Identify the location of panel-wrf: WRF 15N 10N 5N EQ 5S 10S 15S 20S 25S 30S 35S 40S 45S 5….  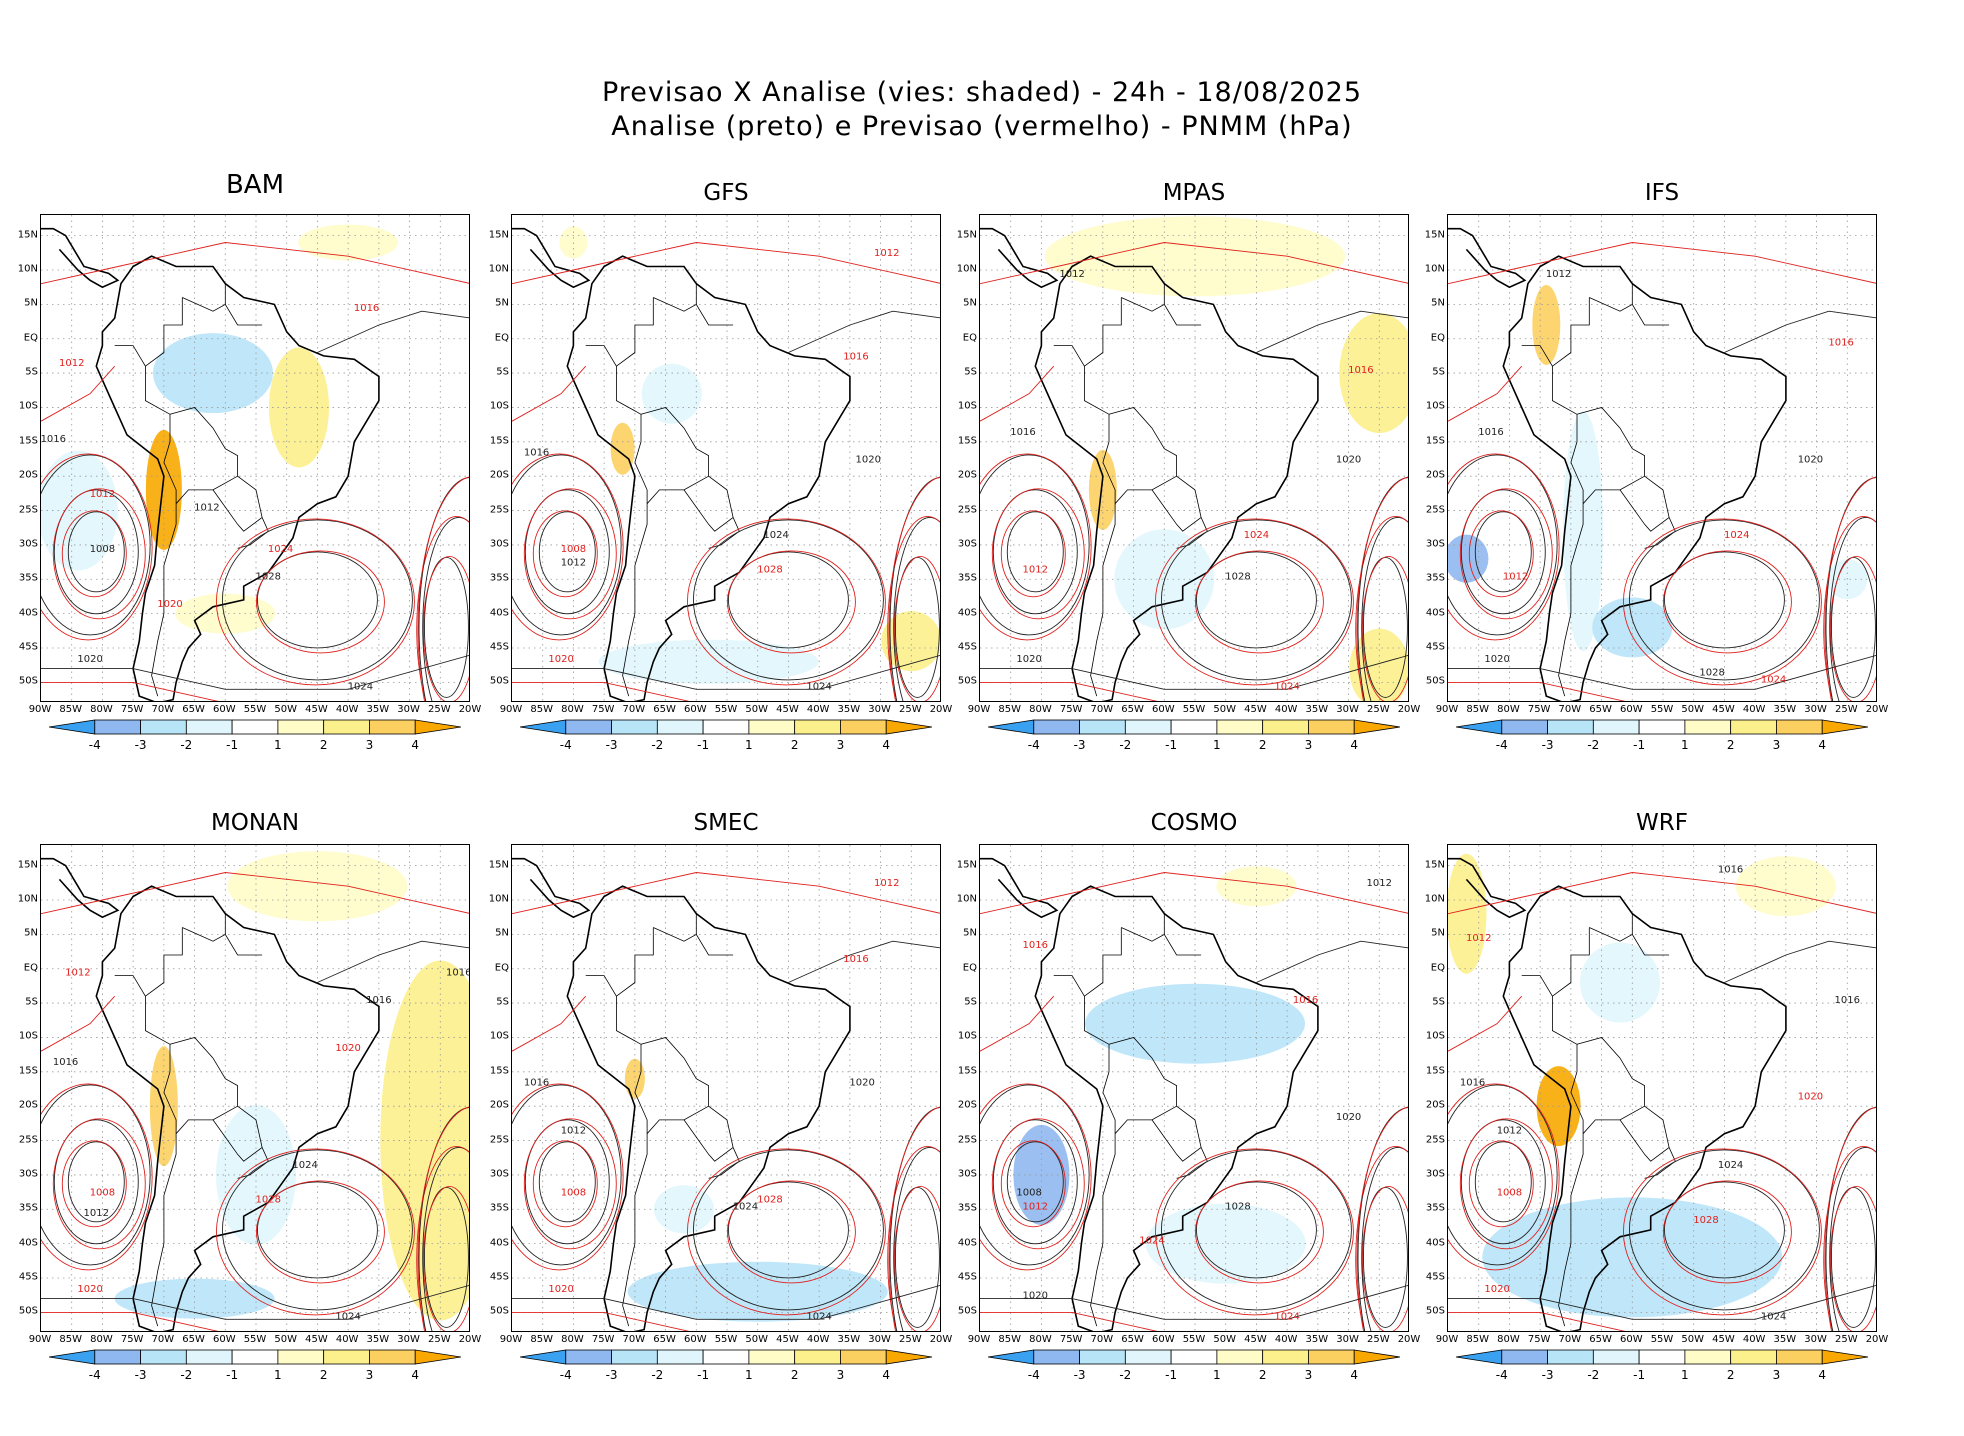
(1648, 1096).